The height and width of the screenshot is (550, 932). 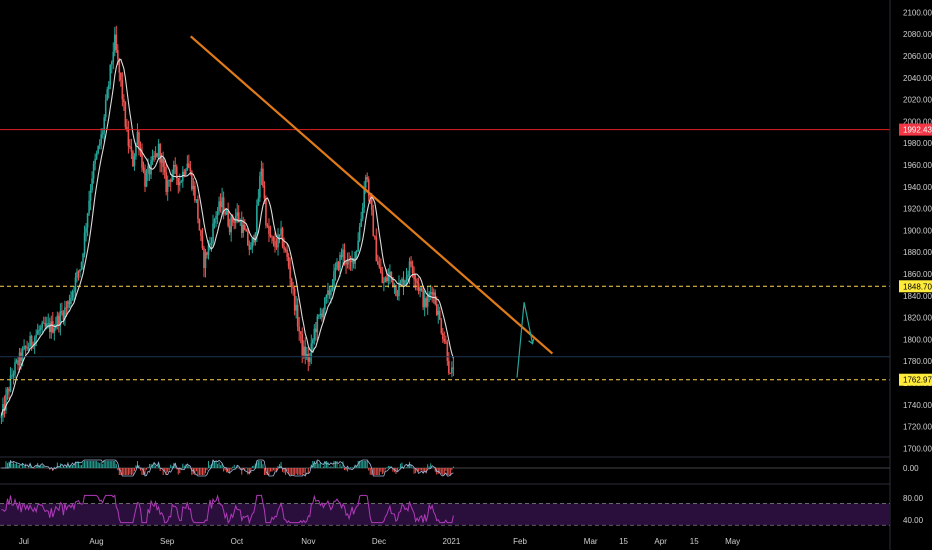 What do you see at coordinates (531, 341) in the screenshot?
I see `projection-arrow-head` at bounding box center [531, 341].